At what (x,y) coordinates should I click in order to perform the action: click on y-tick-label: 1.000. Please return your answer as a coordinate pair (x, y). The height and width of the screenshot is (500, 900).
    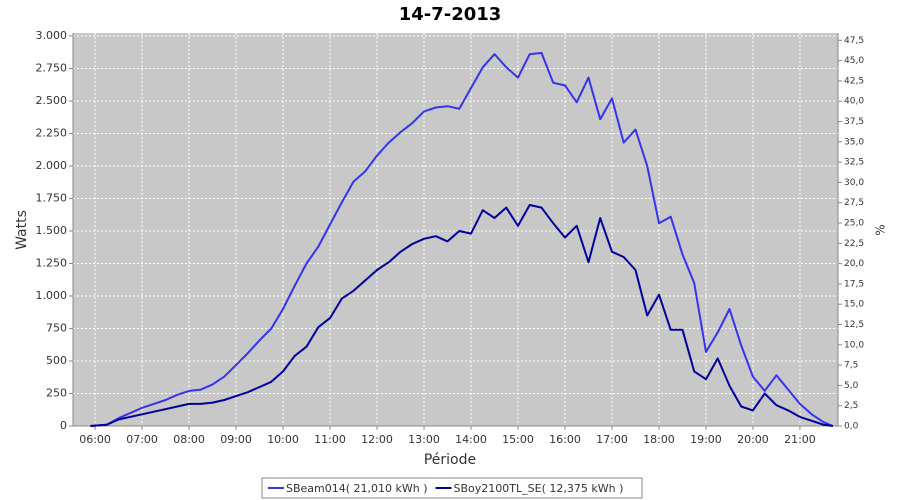
    Looking at the image, I should click on (52, 295).